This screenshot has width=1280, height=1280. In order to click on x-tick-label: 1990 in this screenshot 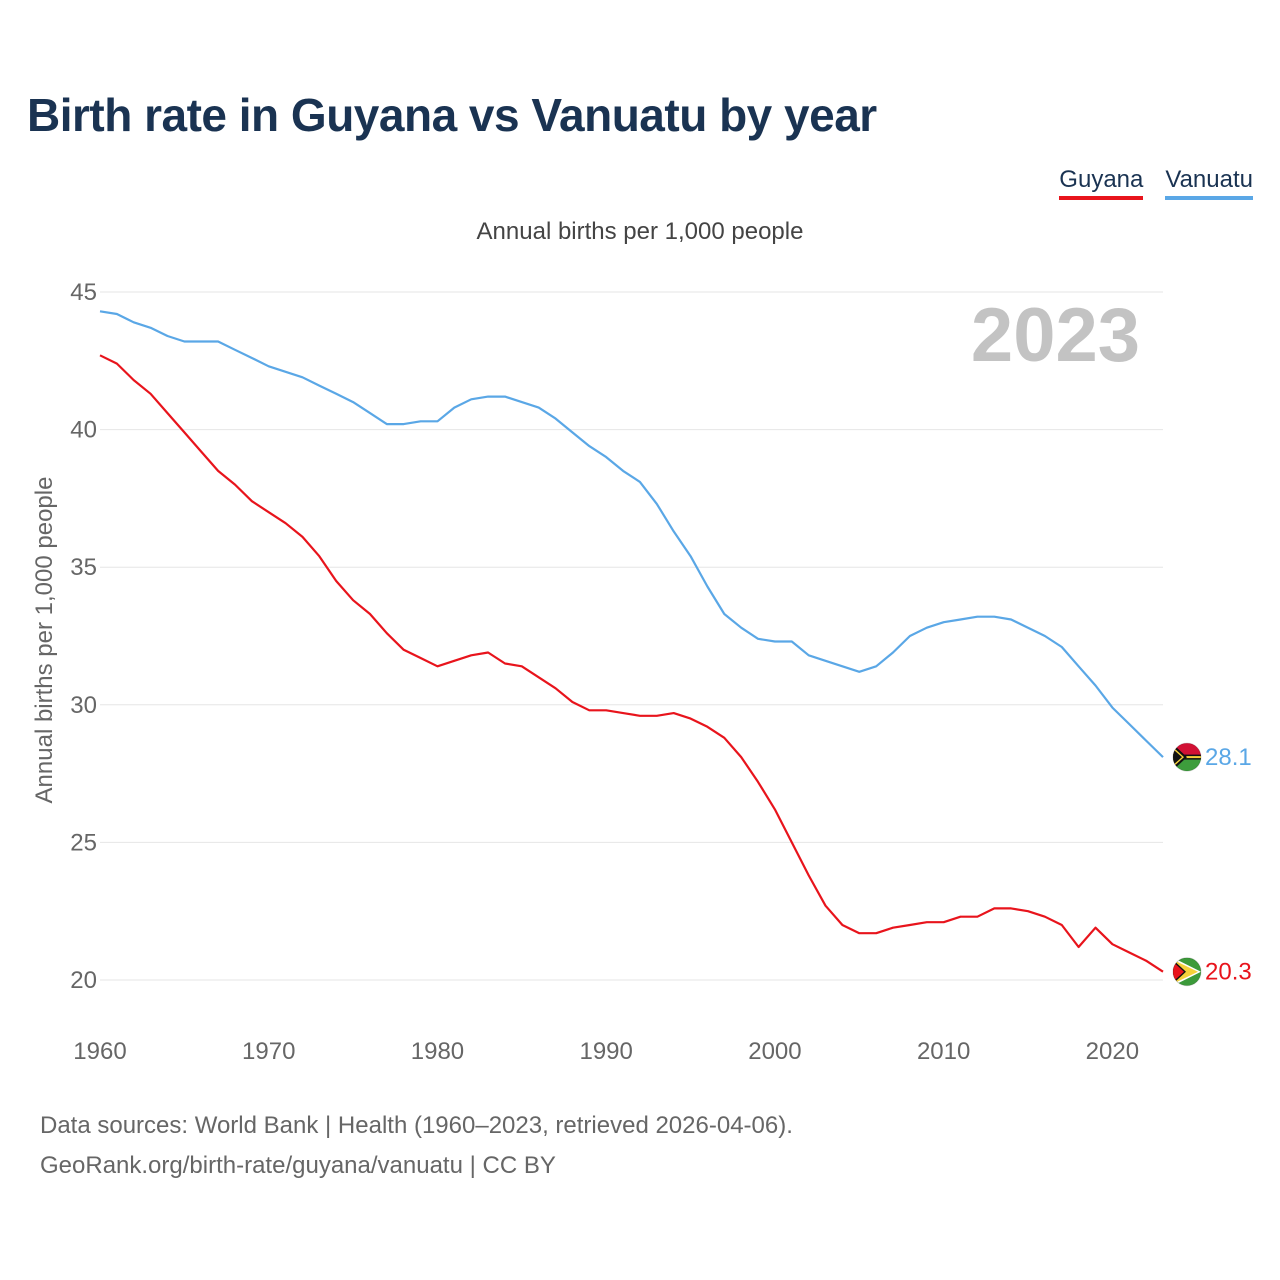, I will do `click(605, 1051)`.